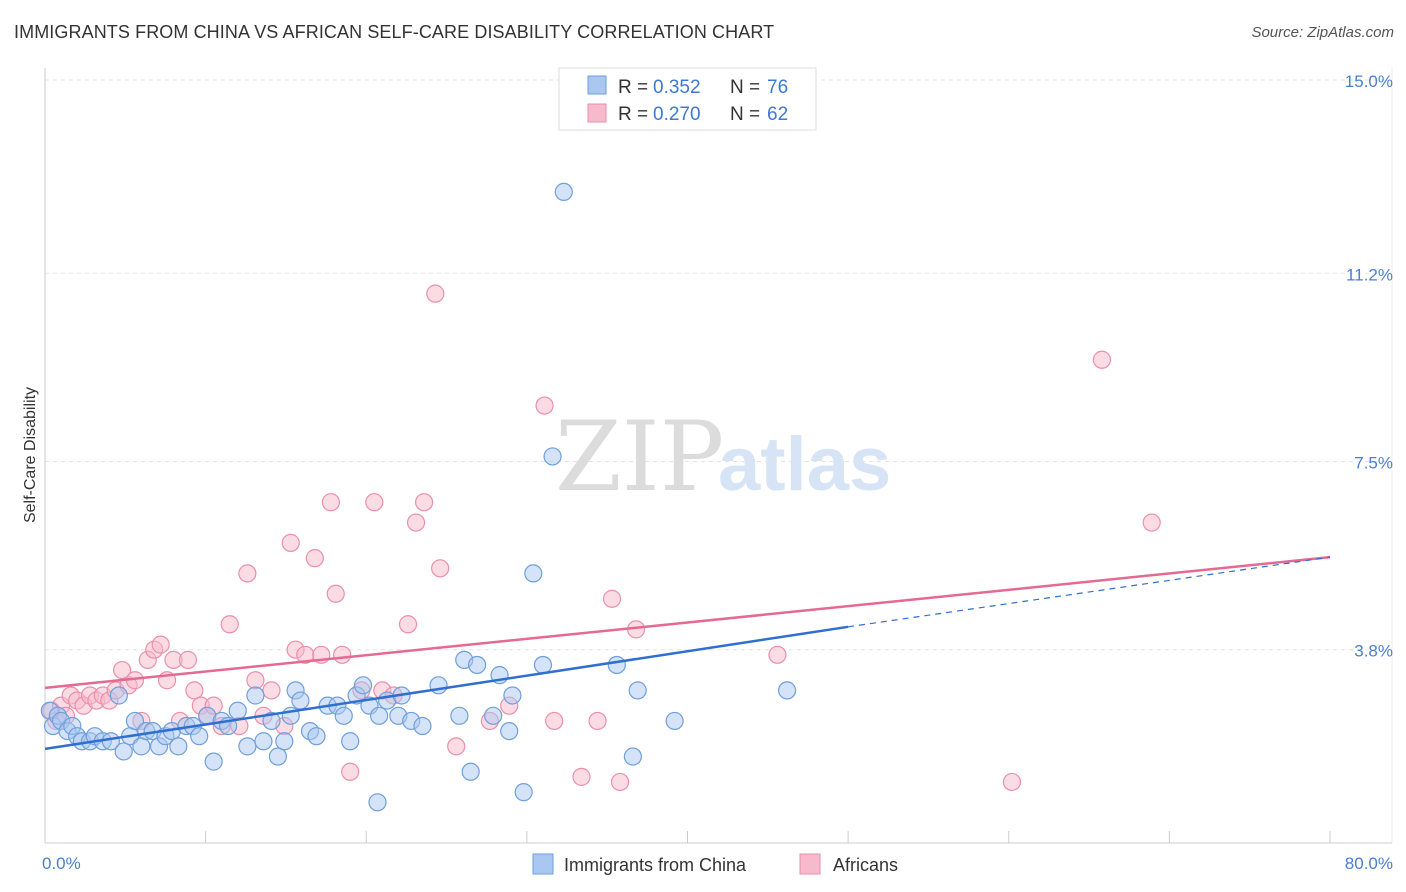 This screenshot has width=1406, height=892. Describe the element at coordinates (639, 457) in the screenshot. I see `watermark-zip: ZIP` at that location.